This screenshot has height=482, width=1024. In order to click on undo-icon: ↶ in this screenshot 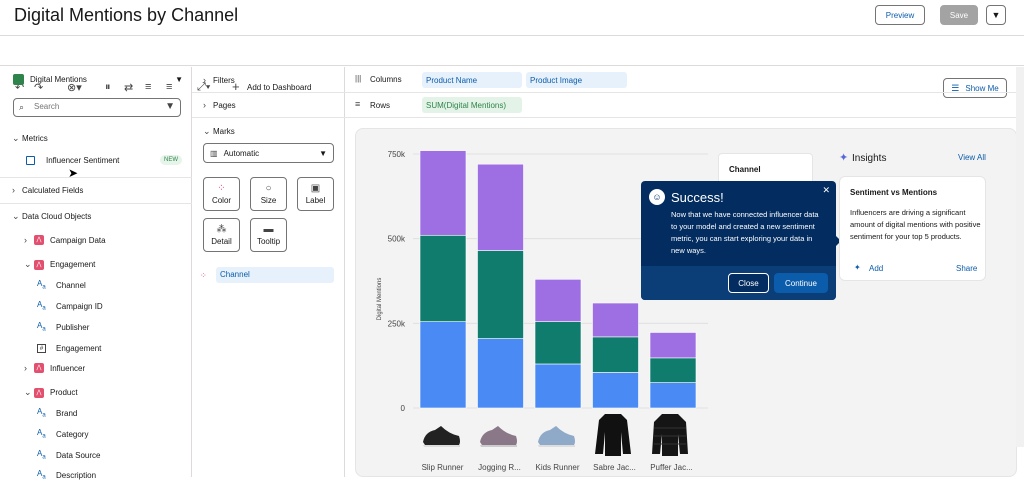, I will do `click(20, 88)`.